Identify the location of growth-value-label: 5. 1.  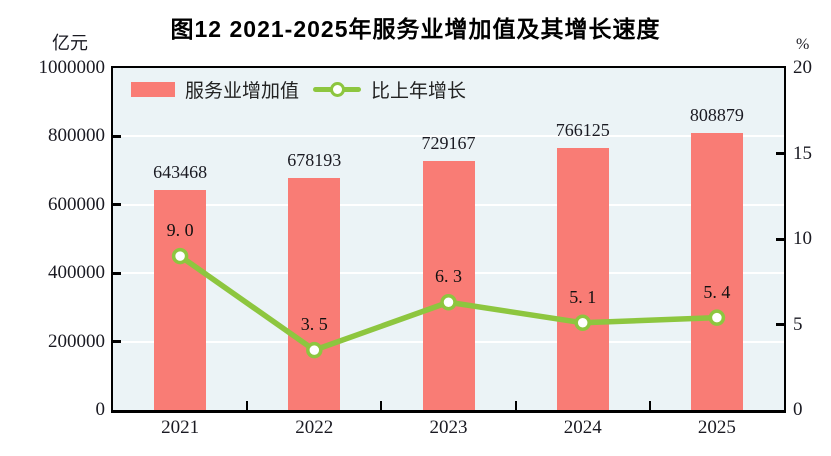
(583, 296).